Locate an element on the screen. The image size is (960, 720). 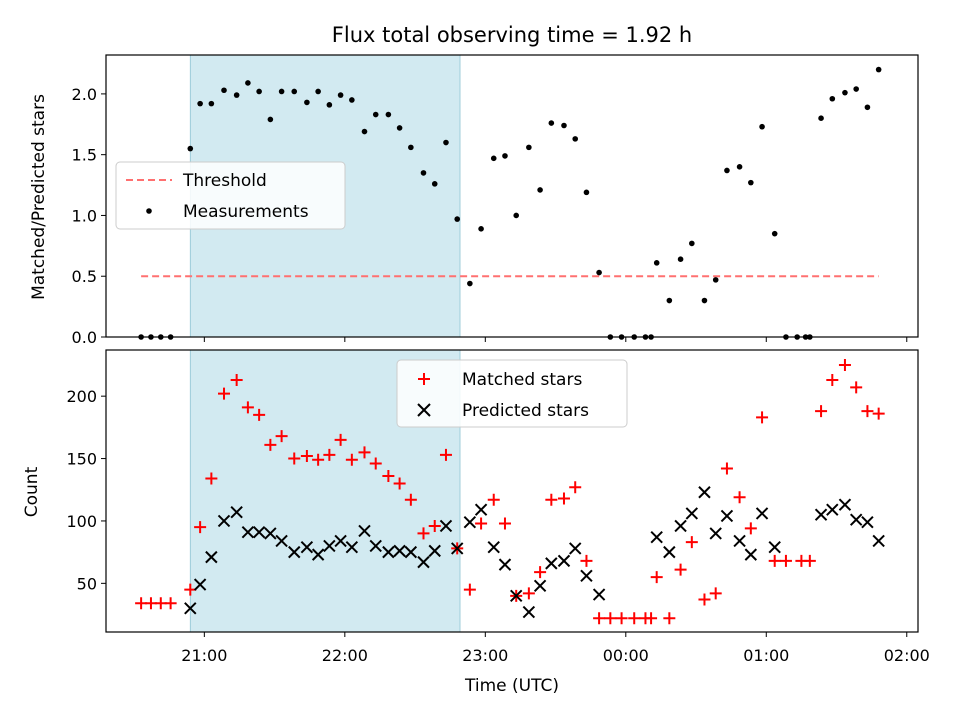
y-tick-label: 1.5 is located at coordinates (84, 155).